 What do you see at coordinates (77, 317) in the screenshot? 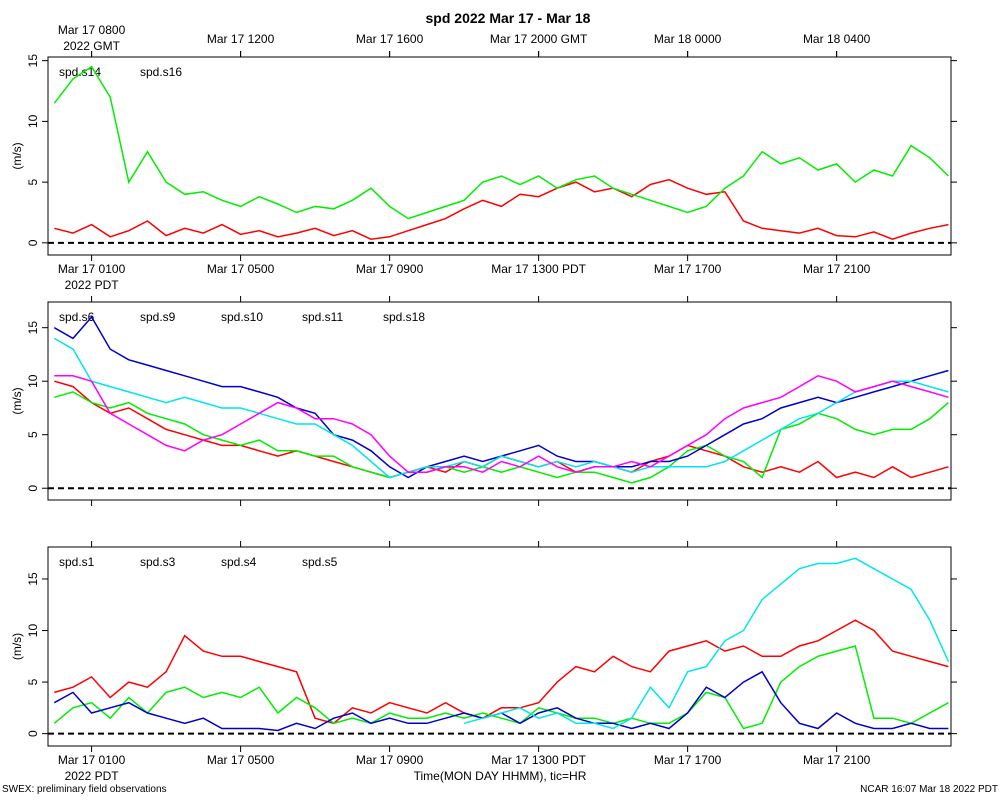
I see `legend-entry: spd.s6` at bounding box center [77, 317].